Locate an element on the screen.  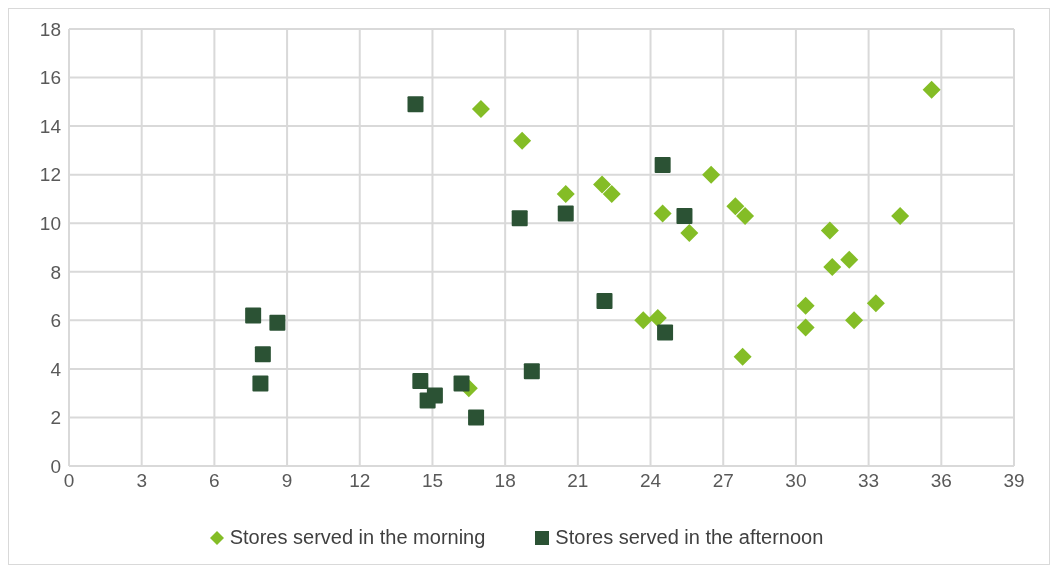
x-tick-label: 6 is located at coordinates (214, 481).